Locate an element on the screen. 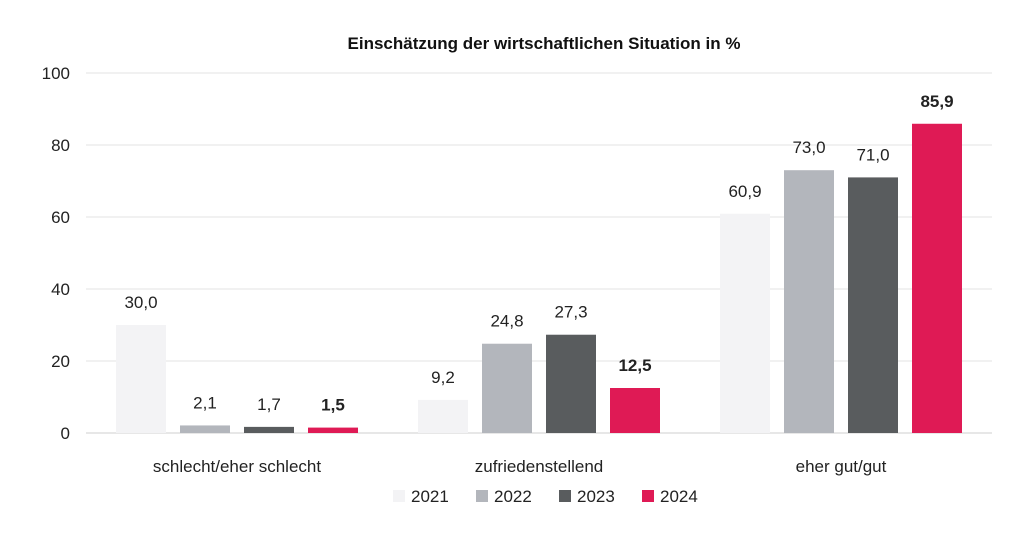 The image size is (1024, 538). data-label: 27,3 is located at coordinates (570, 312).